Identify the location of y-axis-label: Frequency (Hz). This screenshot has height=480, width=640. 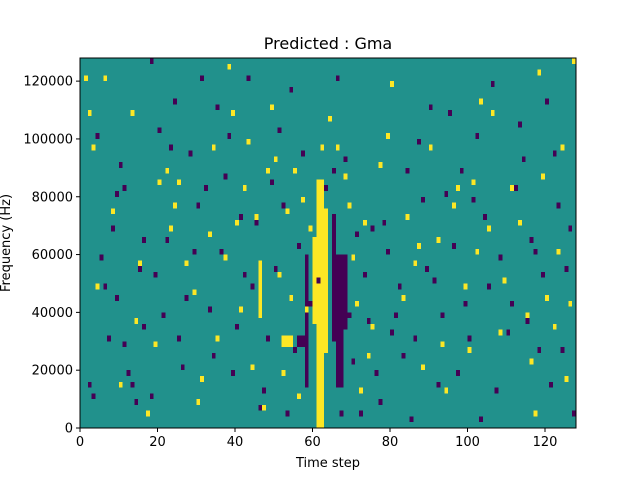
(7, 243).